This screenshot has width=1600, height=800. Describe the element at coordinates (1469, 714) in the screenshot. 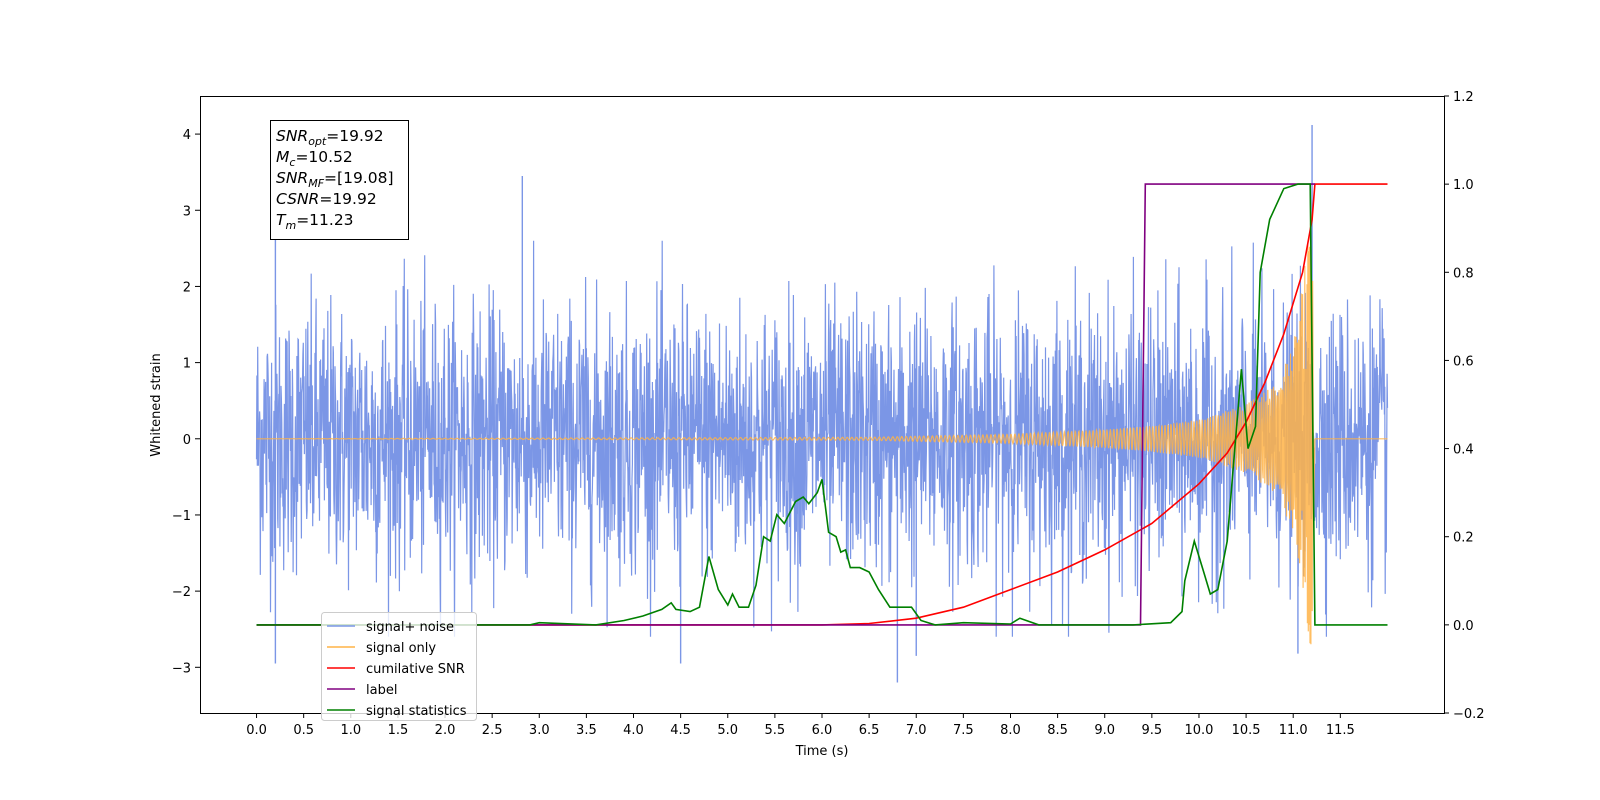

I see `y2-tick-label: −0.2` at that location.